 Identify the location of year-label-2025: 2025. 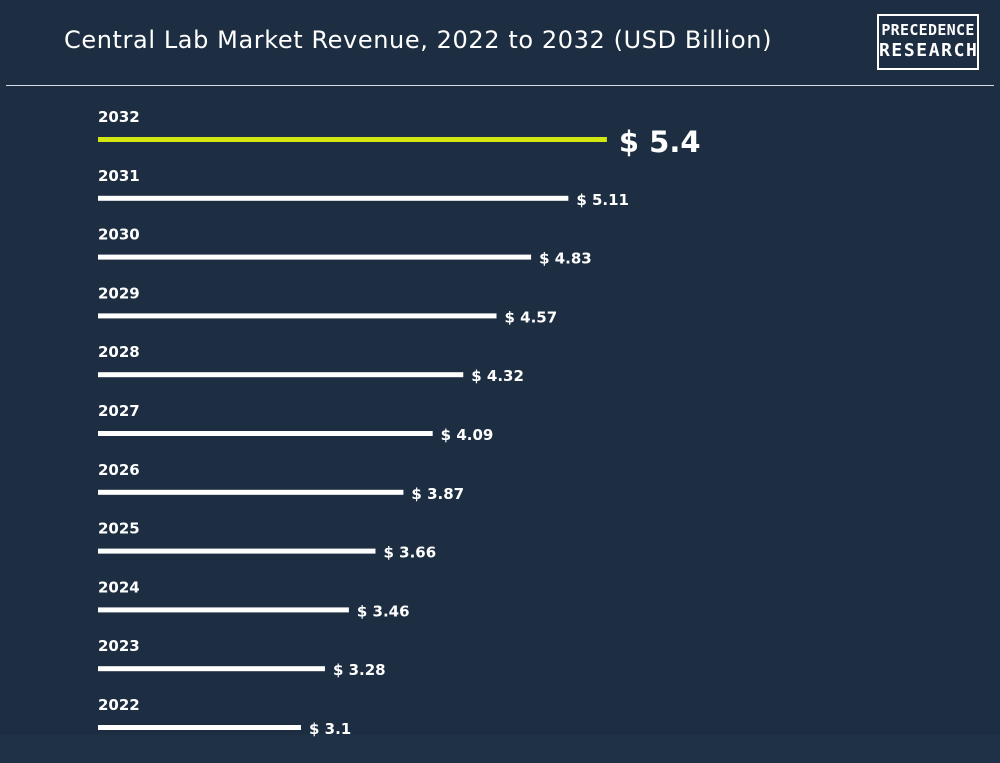
(119, 529).